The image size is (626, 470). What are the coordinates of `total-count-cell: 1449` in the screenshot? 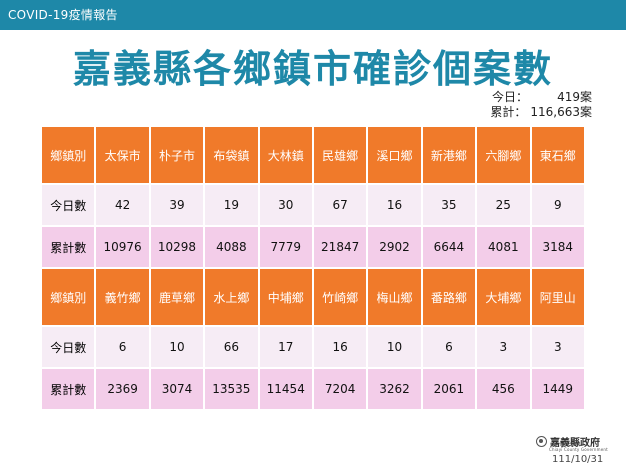 It's located at (557, 389).